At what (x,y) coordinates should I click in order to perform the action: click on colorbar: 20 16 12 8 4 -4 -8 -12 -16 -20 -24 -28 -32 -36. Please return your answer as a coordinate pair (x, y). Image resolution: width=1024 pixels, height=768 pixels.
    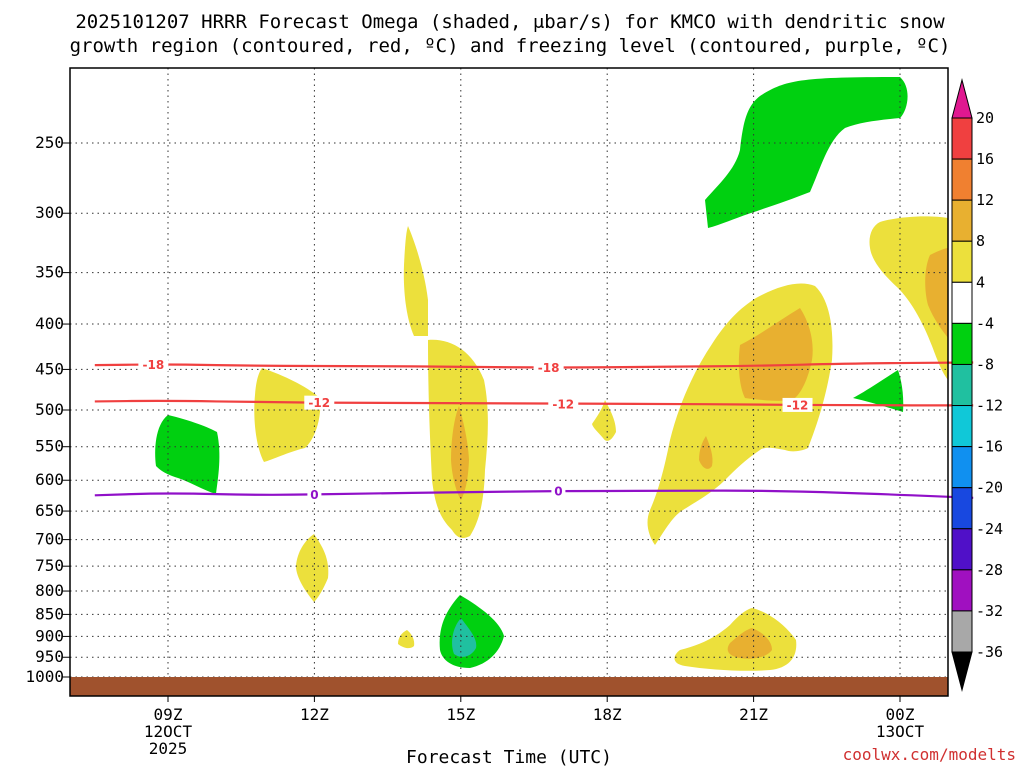
    Looking at the image, I should click on (977, 385).